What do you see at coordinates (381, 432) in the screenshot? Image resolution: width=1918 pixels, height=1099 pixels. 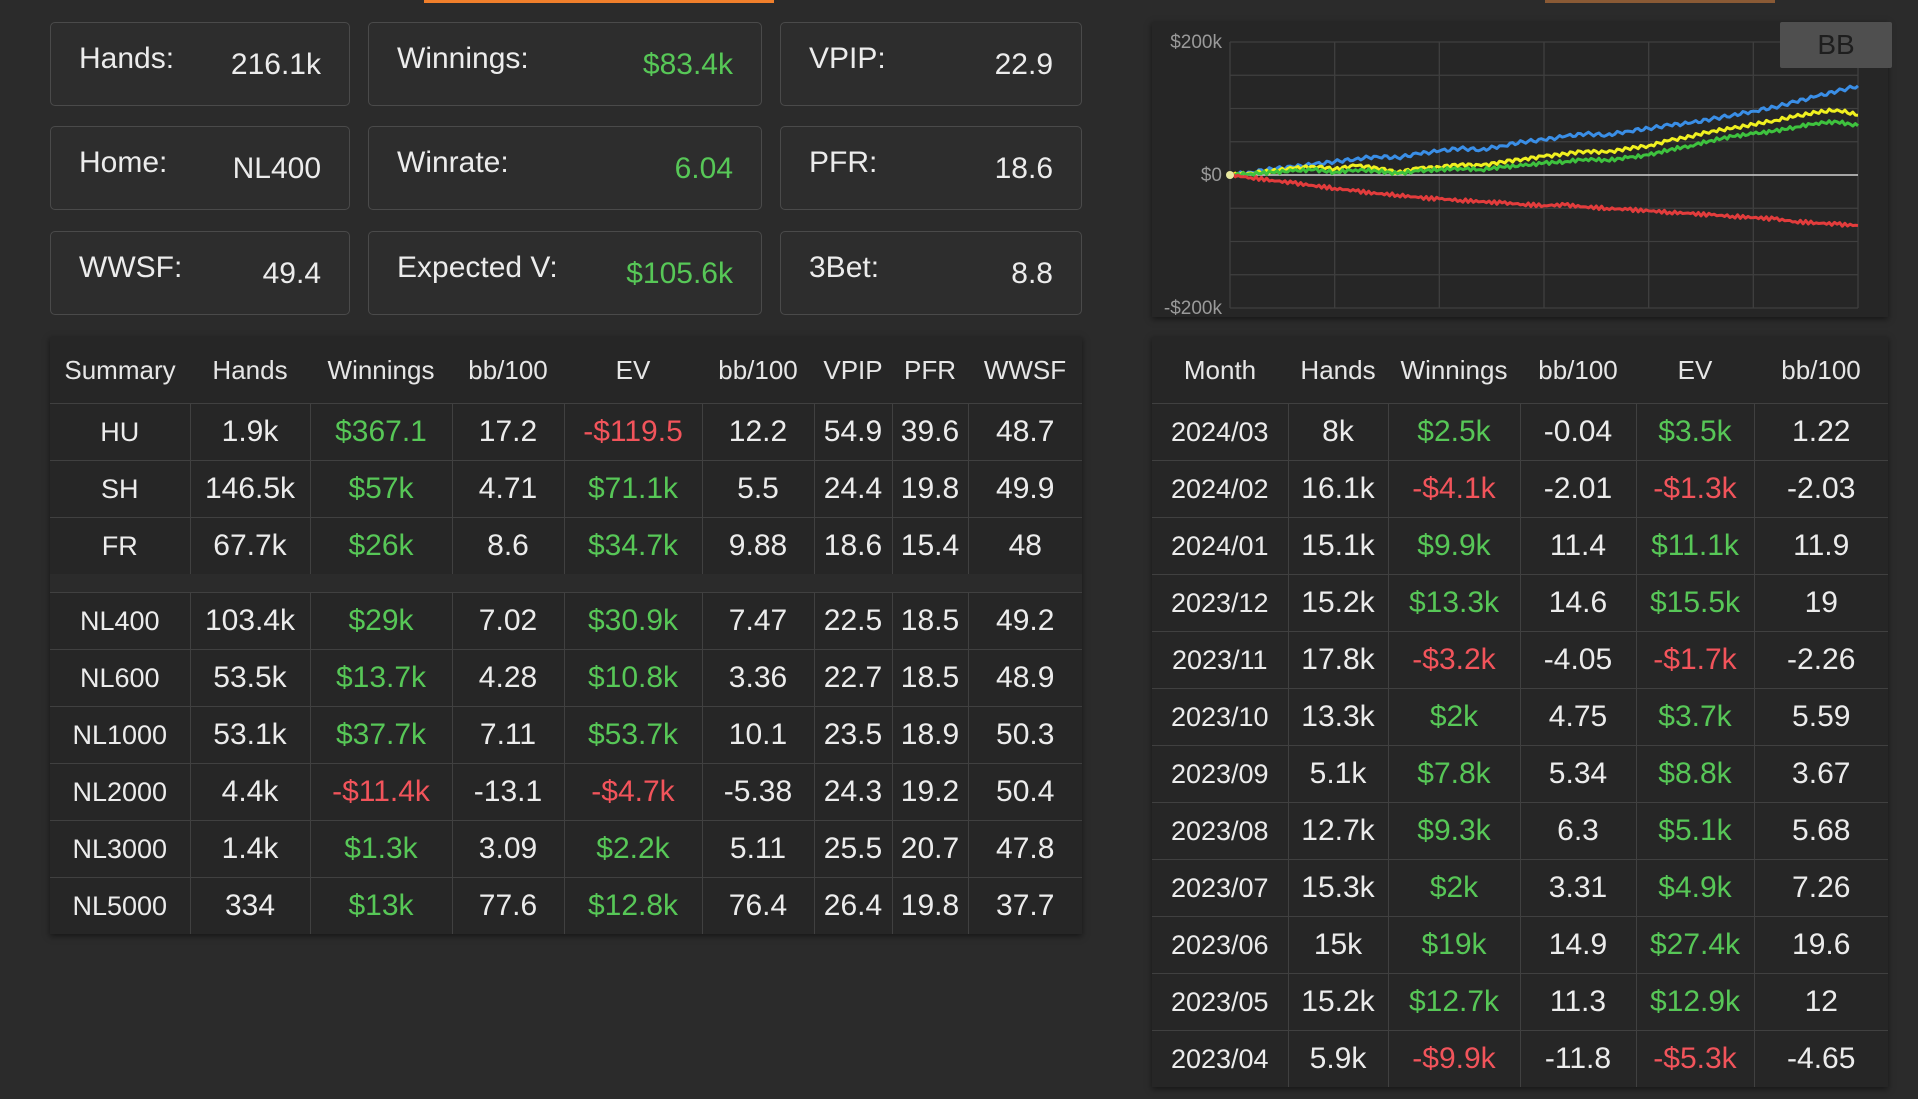 I see `table-cell: $367.1` at bounding box center [381, 432].